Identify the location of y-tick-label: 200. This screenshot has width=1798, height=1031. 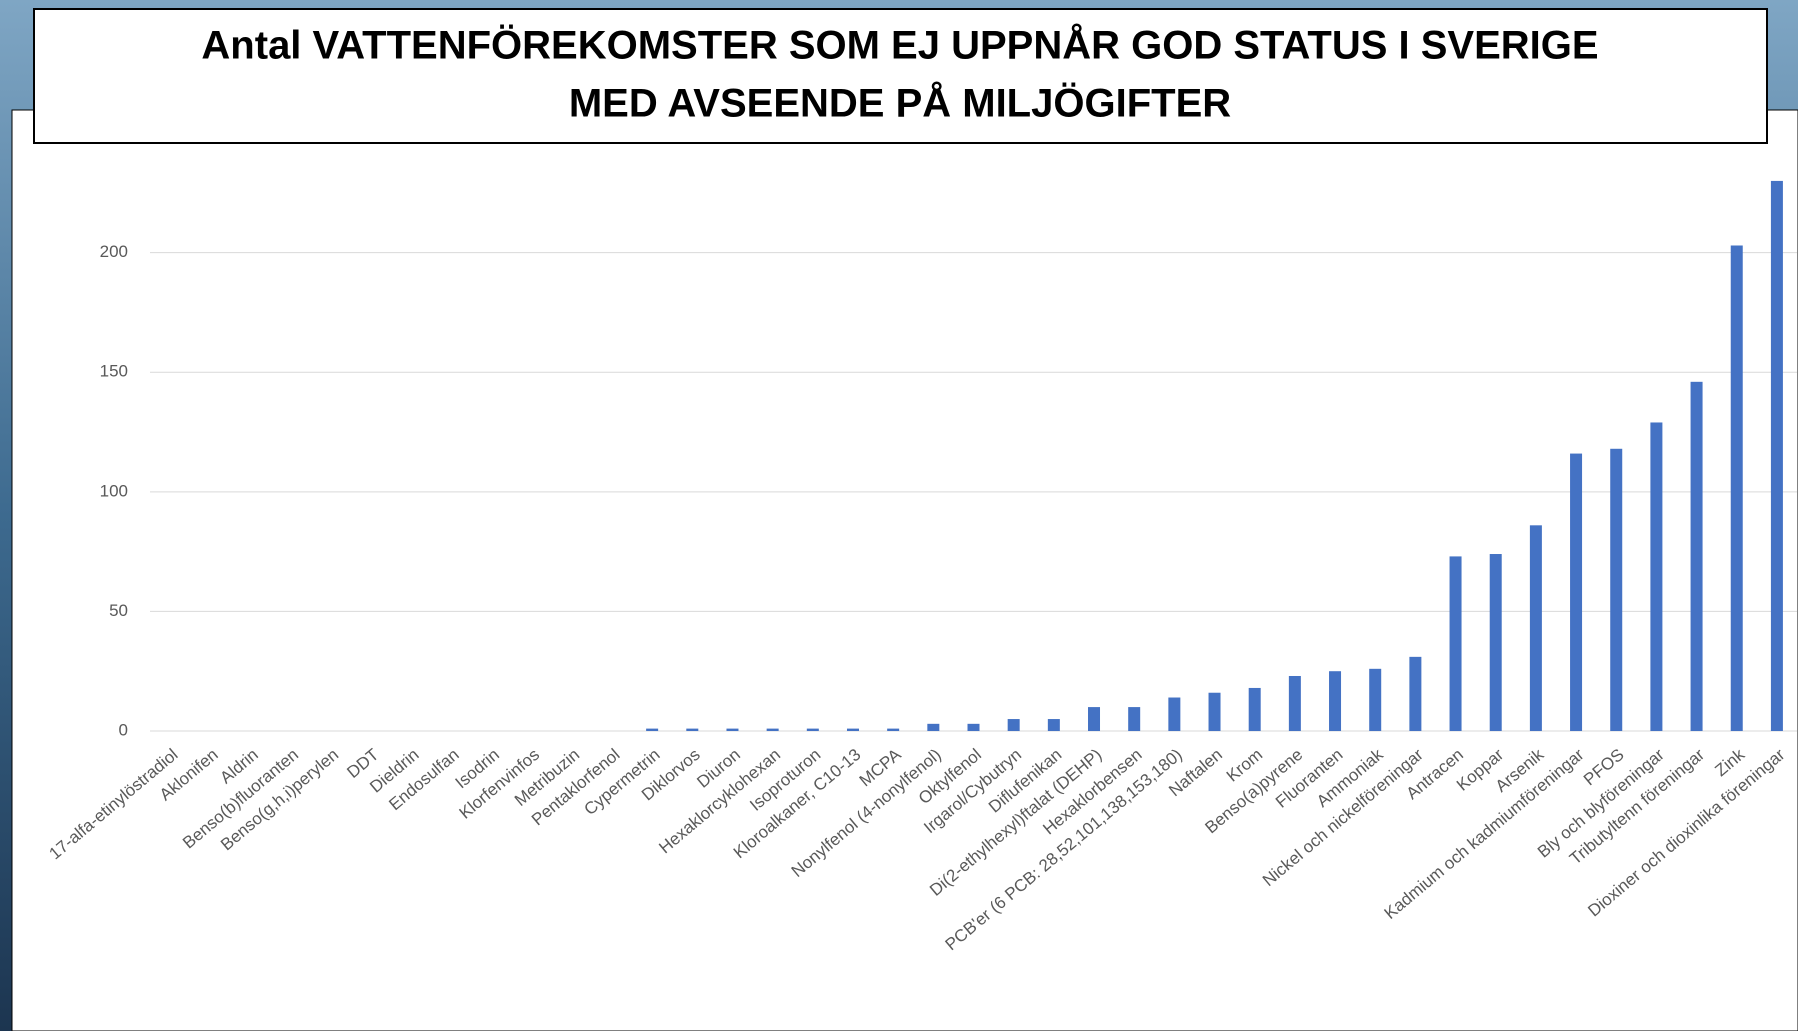
(114, 251).